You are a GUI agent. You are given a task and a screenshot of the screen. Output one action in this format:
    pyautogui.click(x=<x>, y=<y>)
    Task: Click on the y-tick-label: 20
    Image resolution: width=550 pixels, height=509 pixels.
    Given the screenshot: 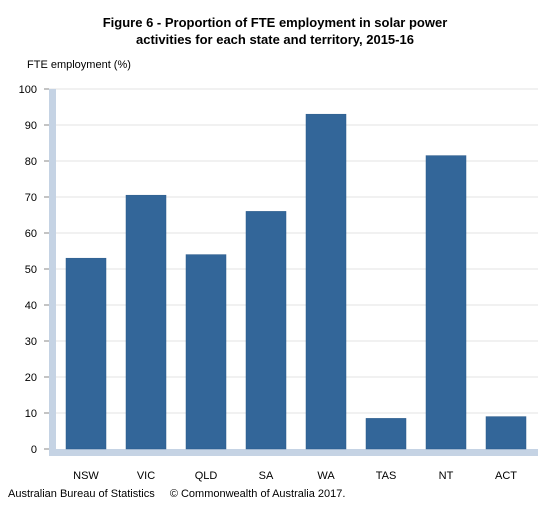 What is the action you would take?
    pyautogui.click(x=31, y=378)
    